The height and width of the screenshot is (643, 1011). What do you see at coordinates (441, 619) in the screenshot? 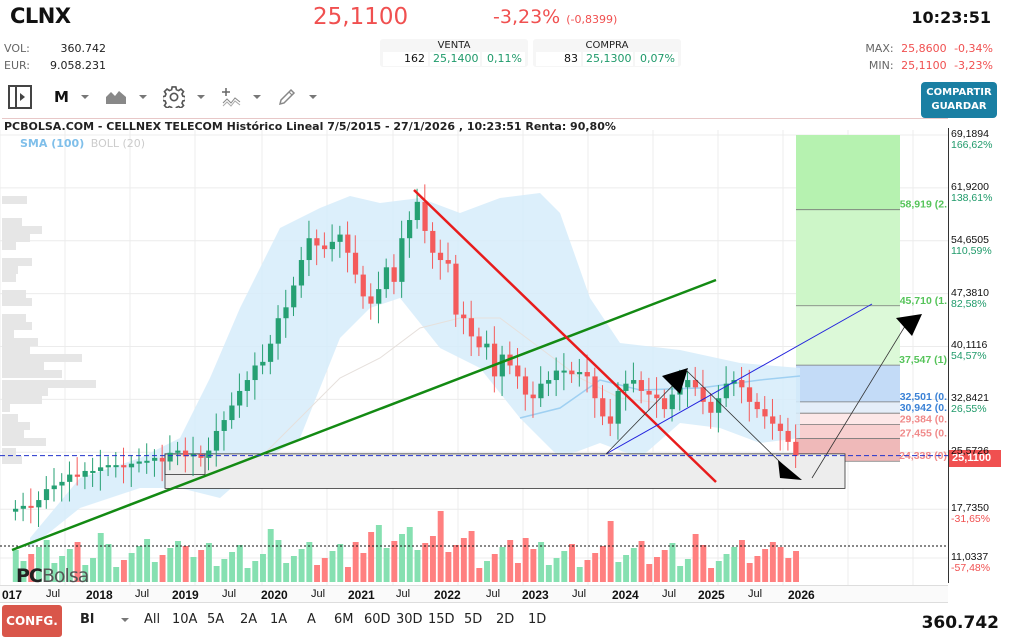
I see `range-button-15d: 15D` at bounding box center [441, 619].